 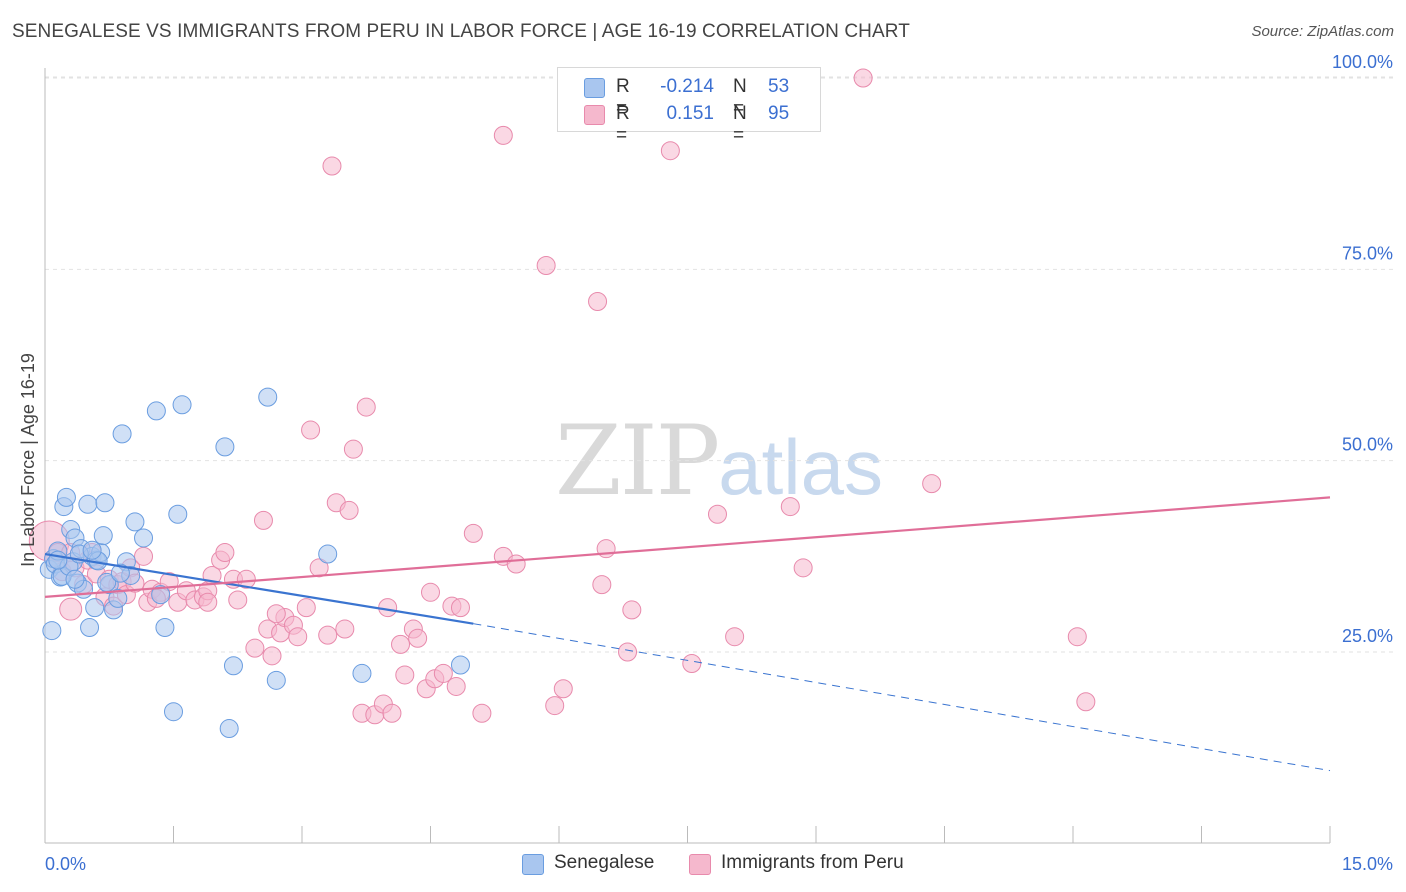 I want to click on watermark-atlas: atlas, so click(x=800, y=467).